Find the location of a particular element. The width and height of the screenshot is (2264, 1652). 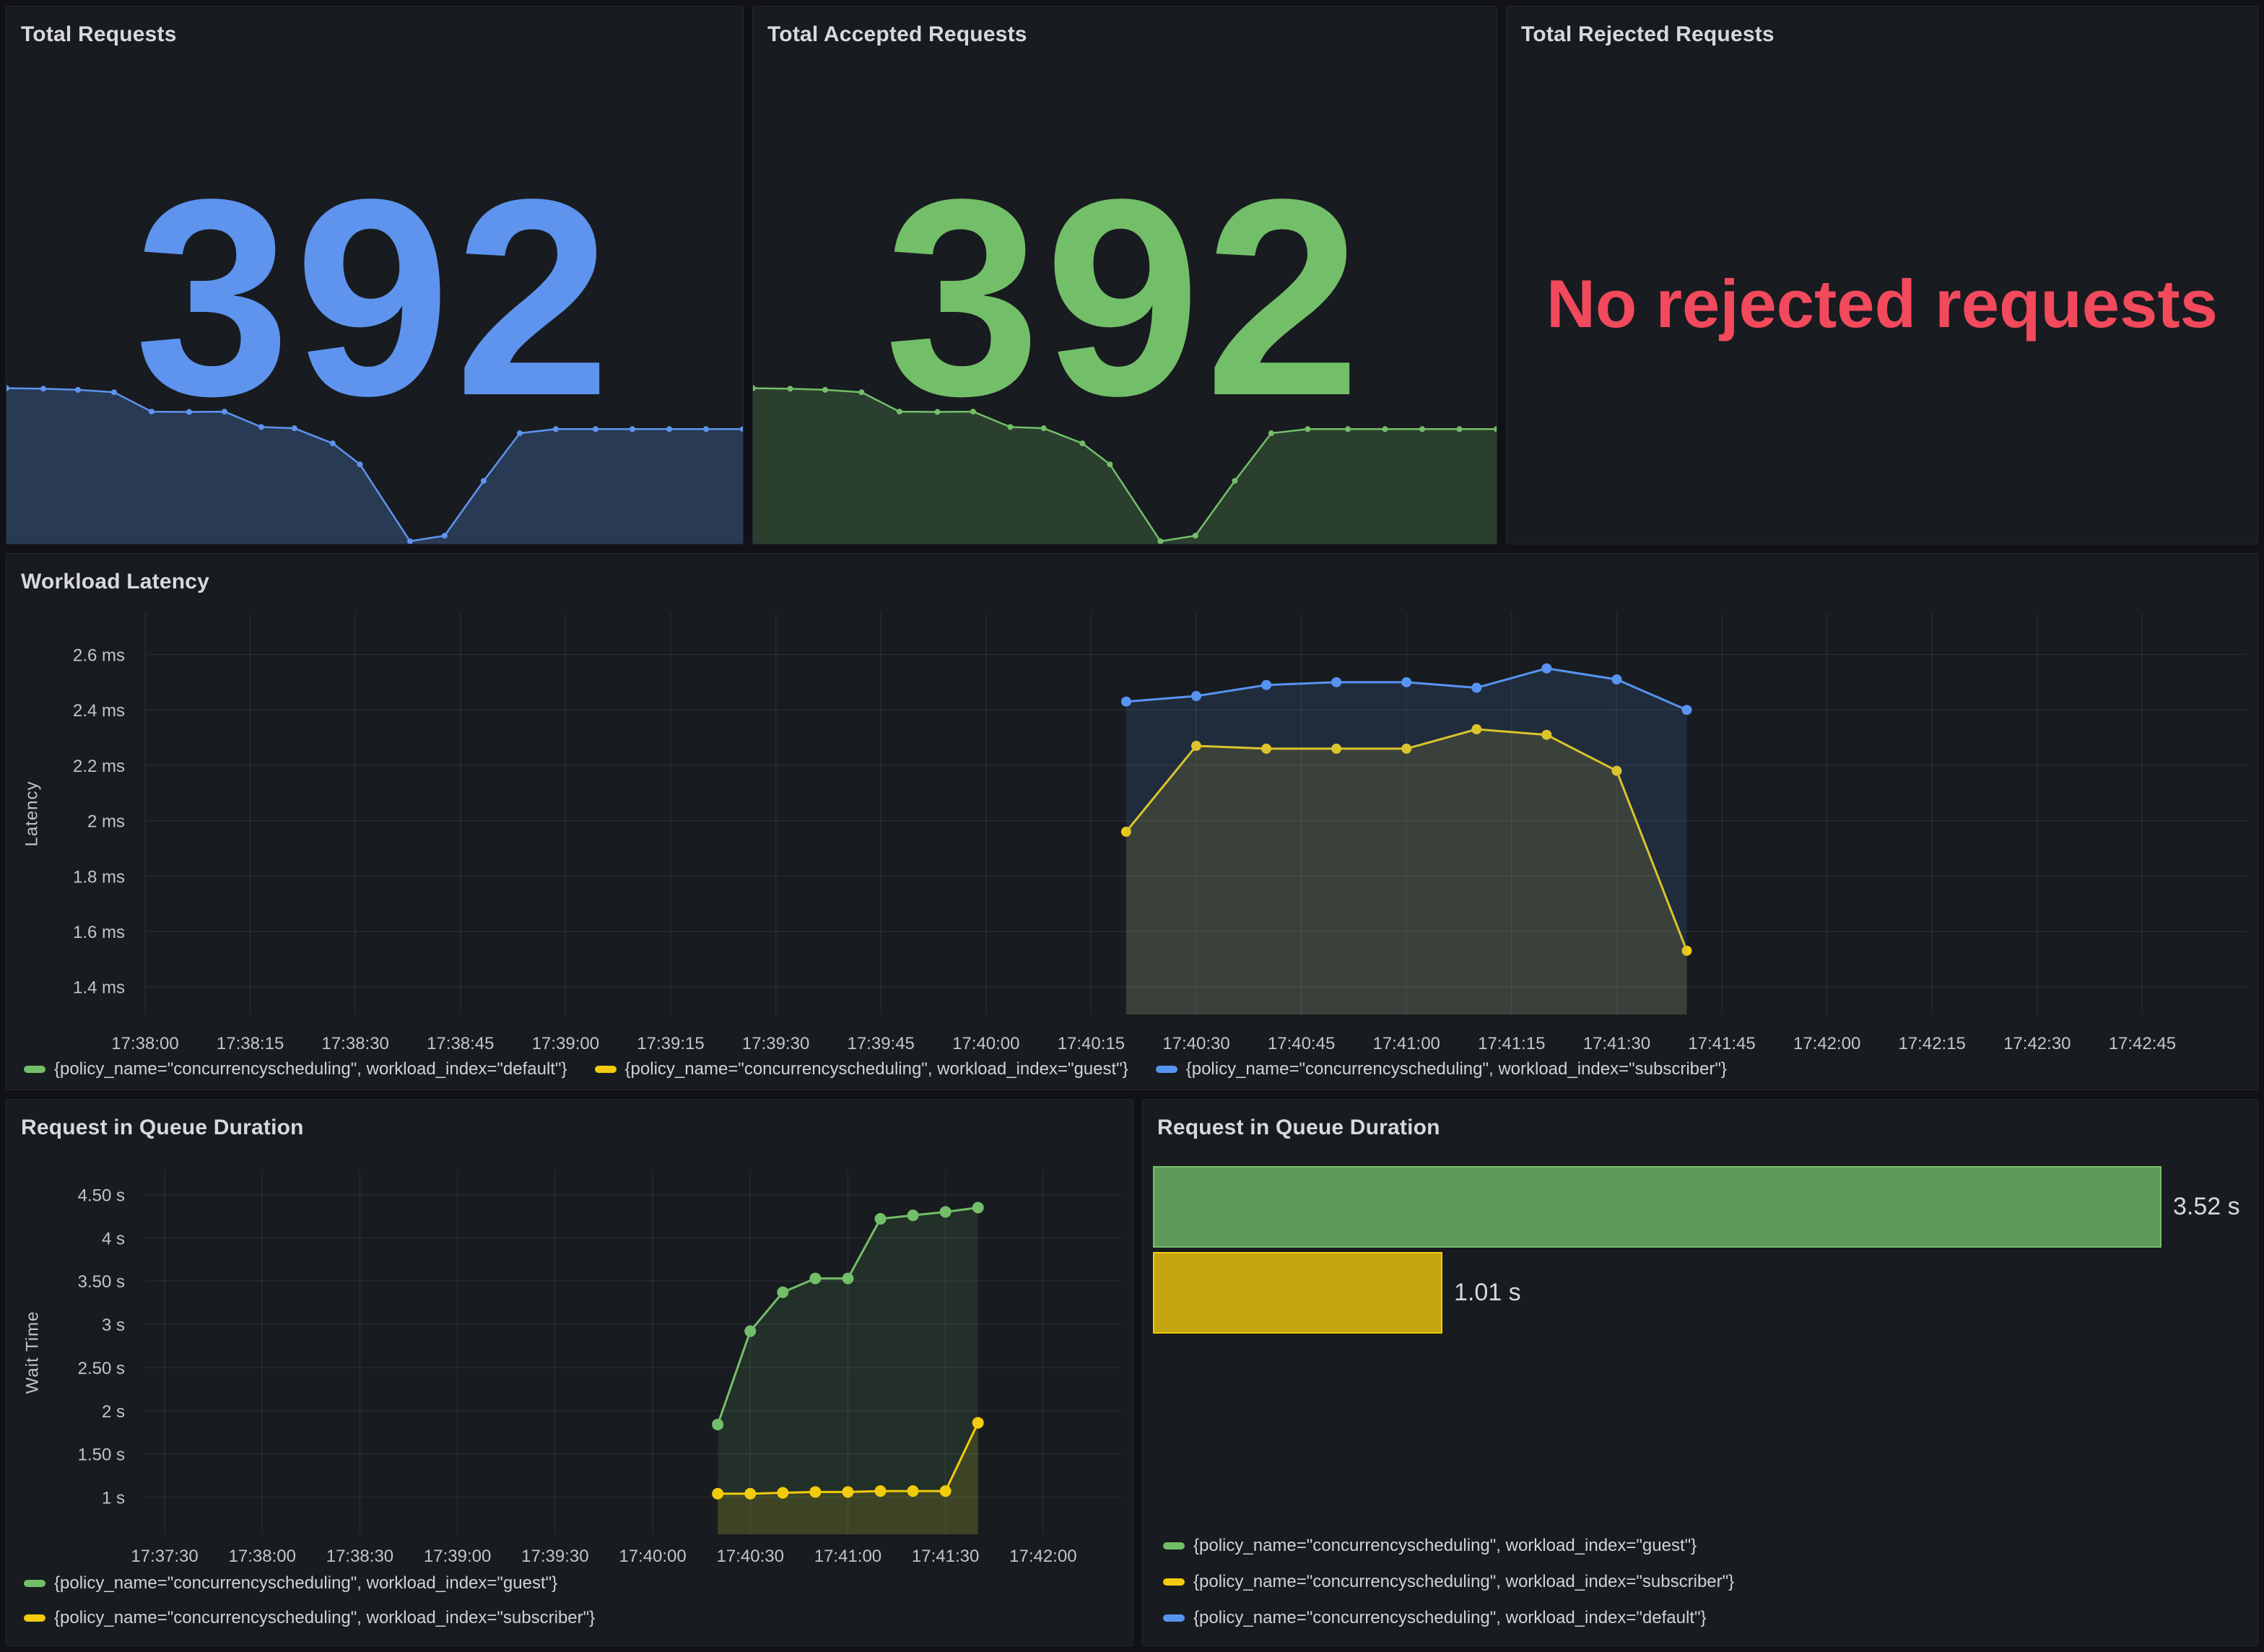

panel-total-accepted-requests: Total Accepted Requests 392 is located at coordinates (1125, 275).